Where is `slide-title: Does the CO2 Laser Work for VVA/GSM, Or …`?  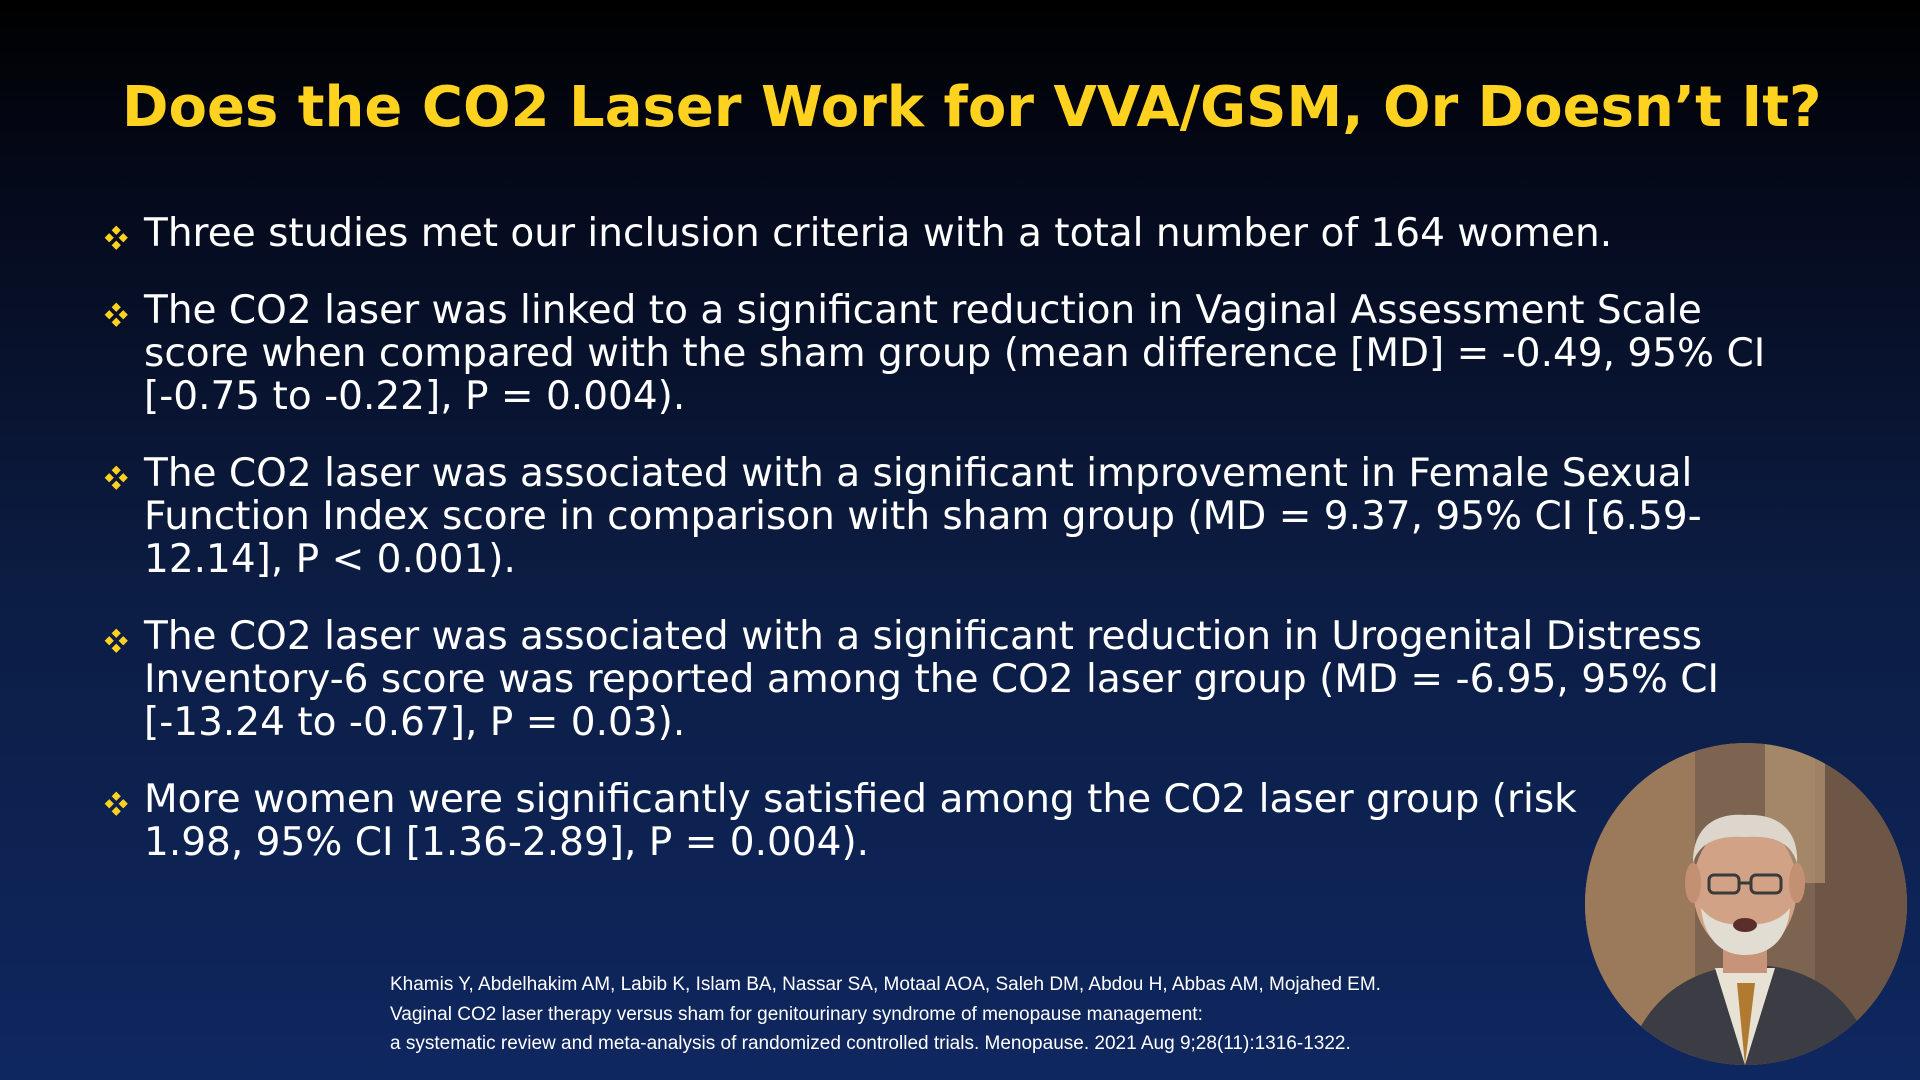
slide-title: Does the CO2 Laser Work for VVA/GSM, Or … is located at coordinates (972, 107).